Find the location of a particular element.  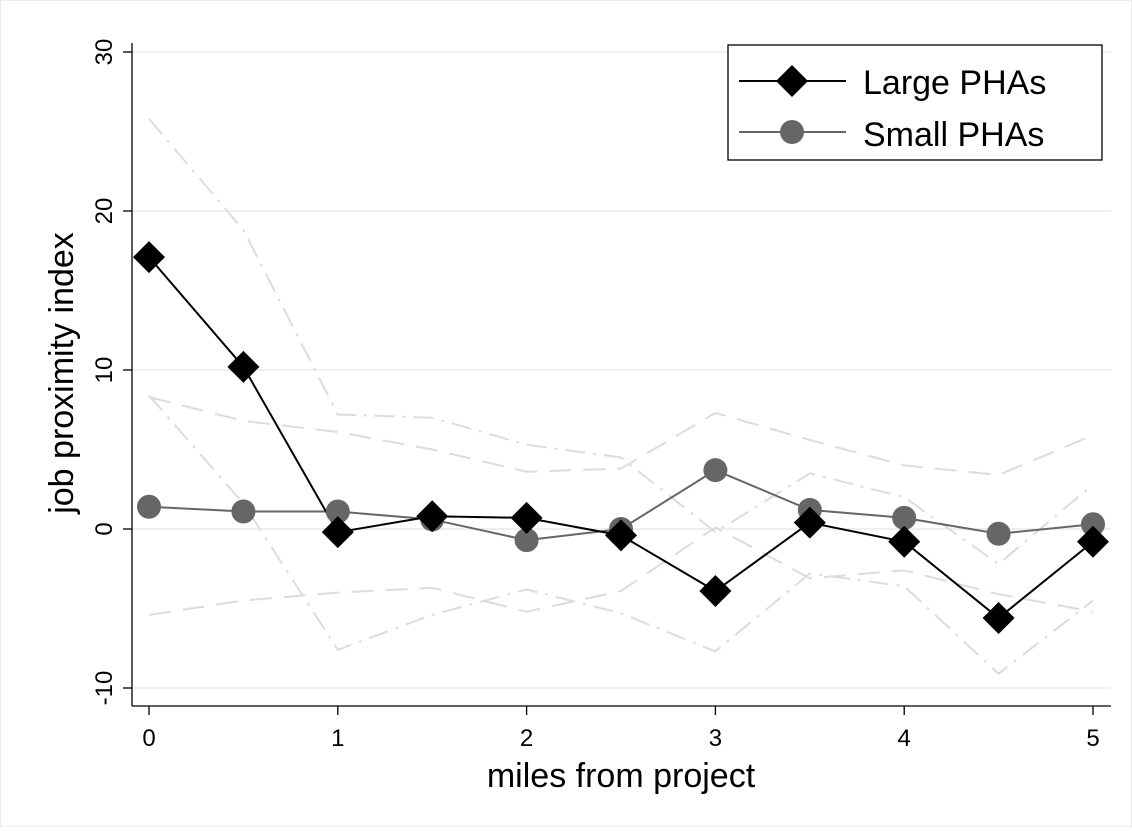

x-tick-label: 5 is located at coordinates (1092, 738).